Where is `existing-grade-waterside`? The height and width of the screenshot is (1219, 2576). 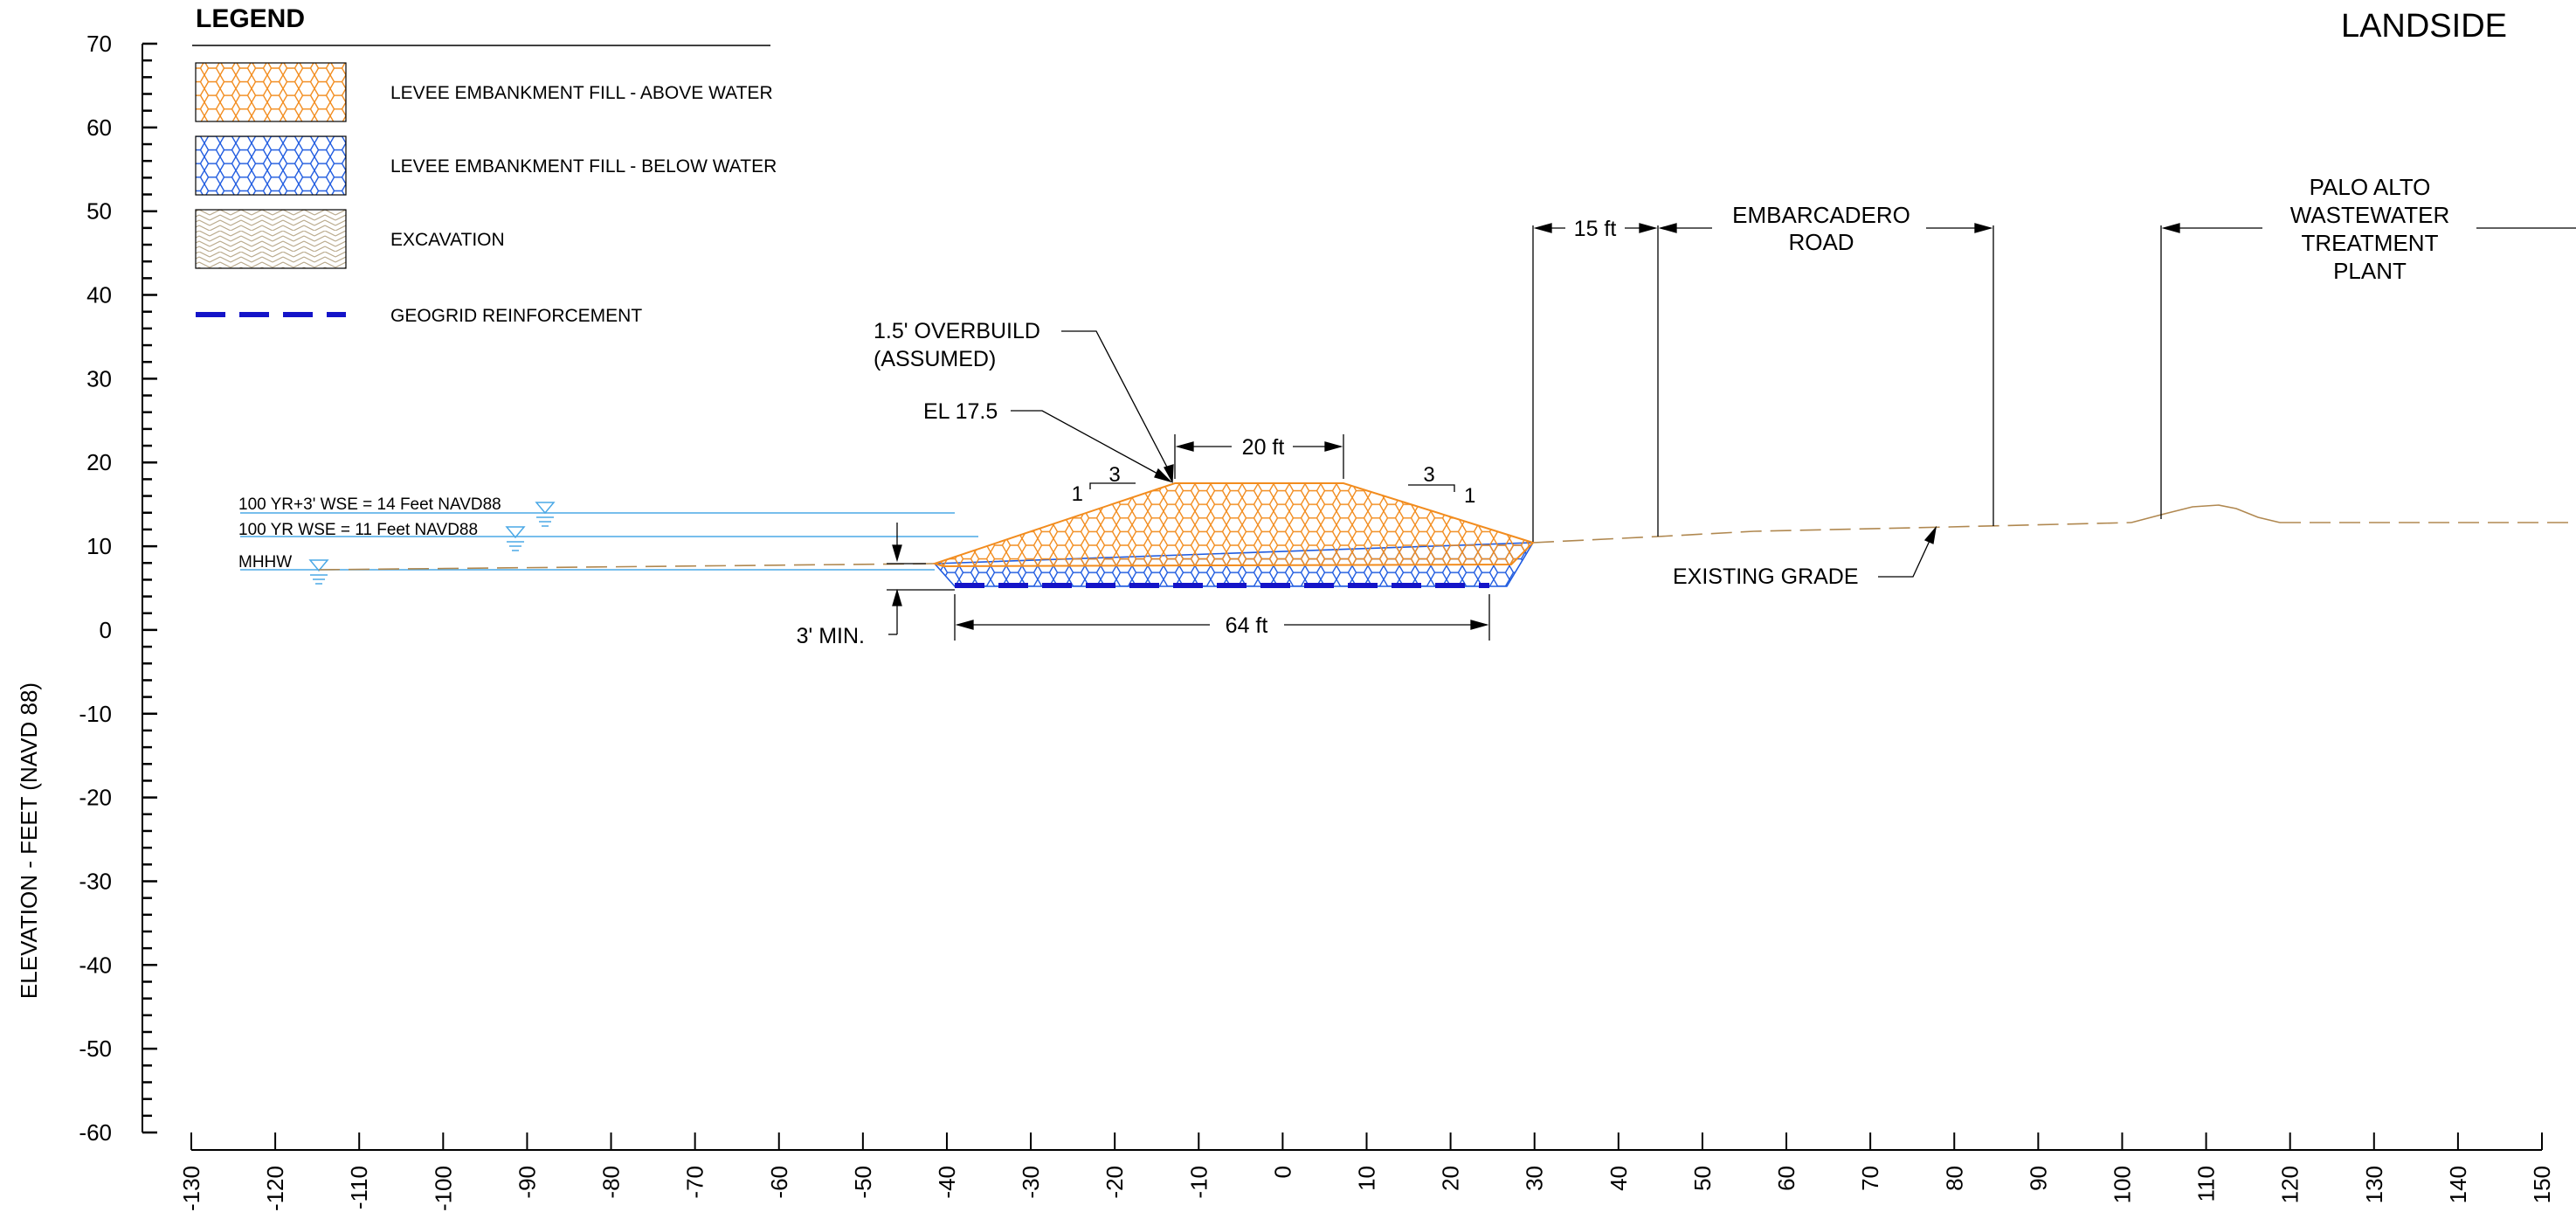
existing-grade-waterside is located at coordinates (627, 567).